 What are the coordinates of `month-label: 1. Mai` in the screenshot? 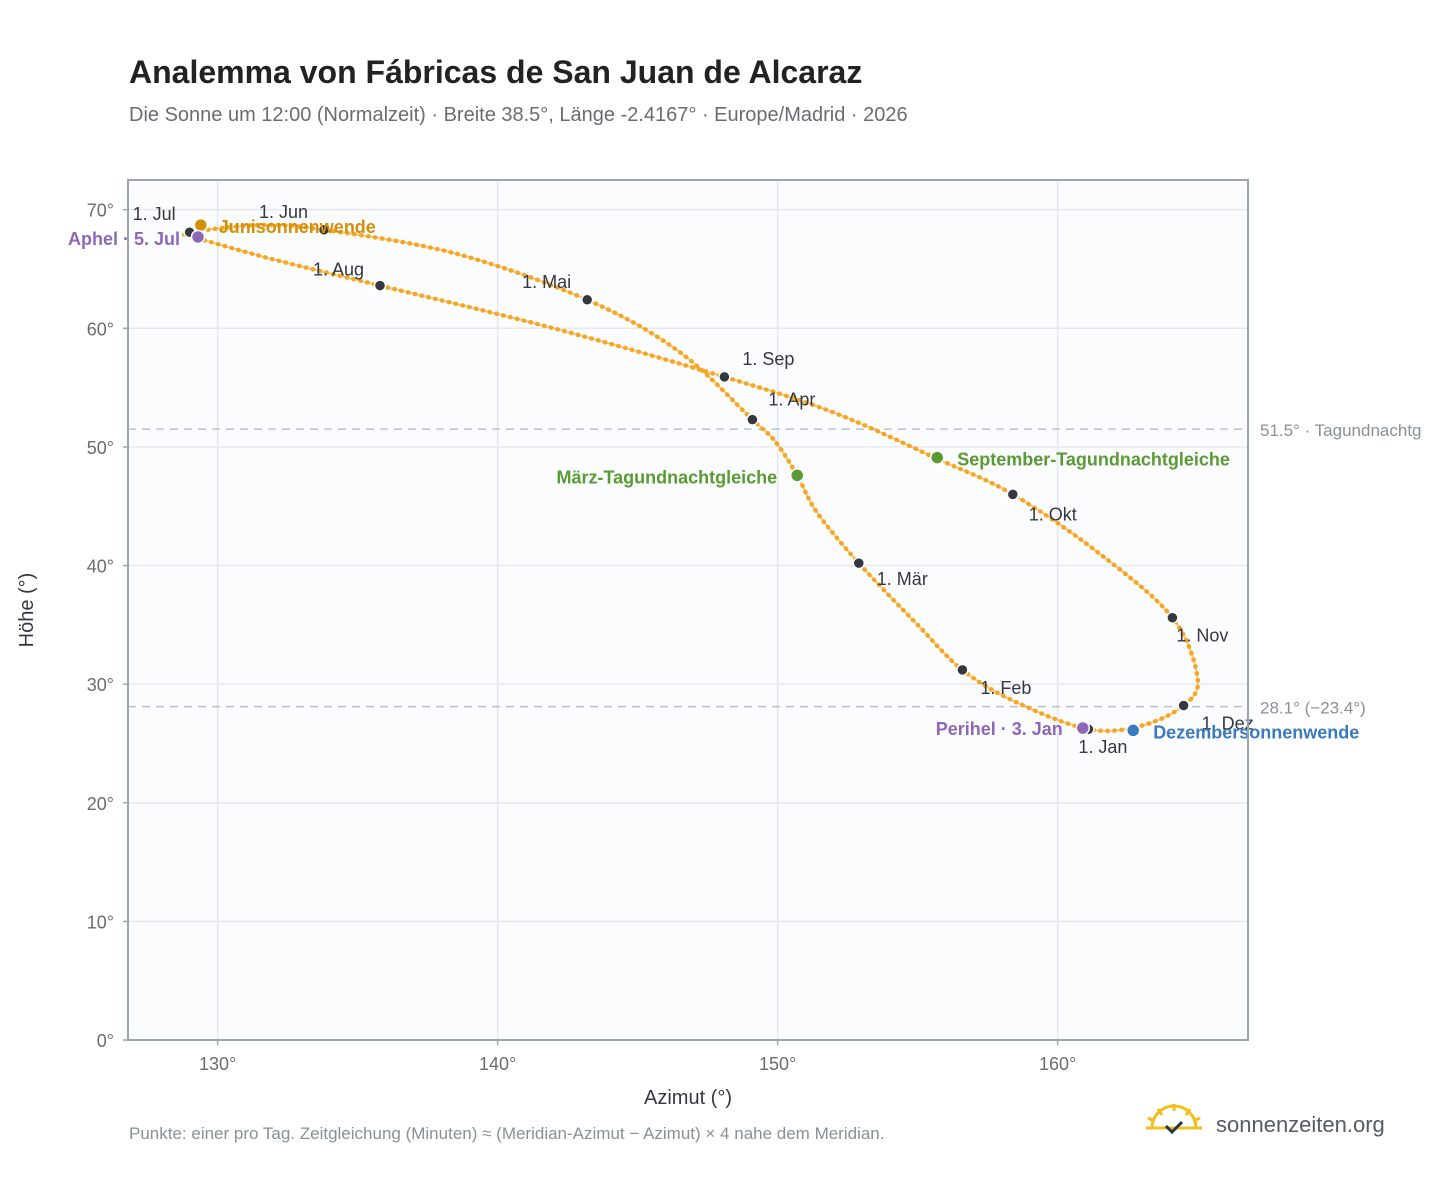 It's located at (546, 282).